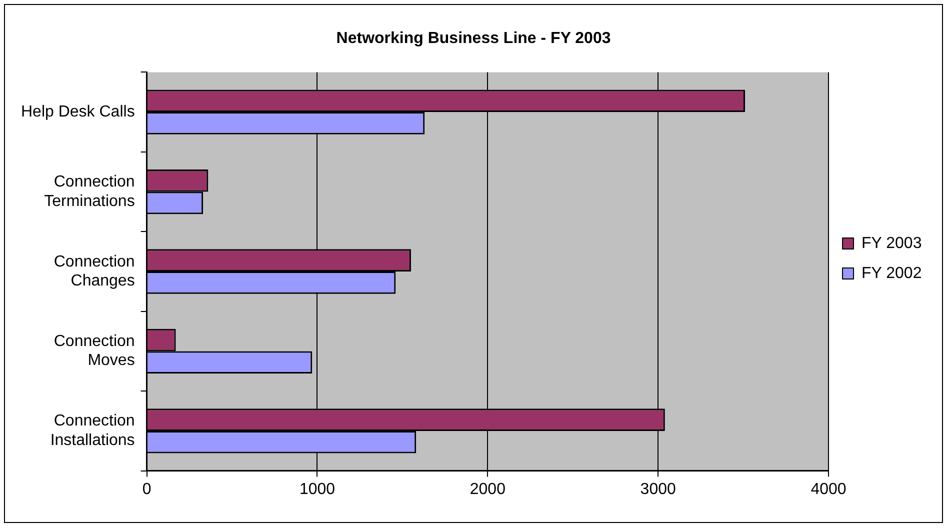 The image size is (949, 529). What do you see at coordinates (317, 489) in the screenshot?
I see `x-tick-label: 1000` at bounding box center [317, 489].